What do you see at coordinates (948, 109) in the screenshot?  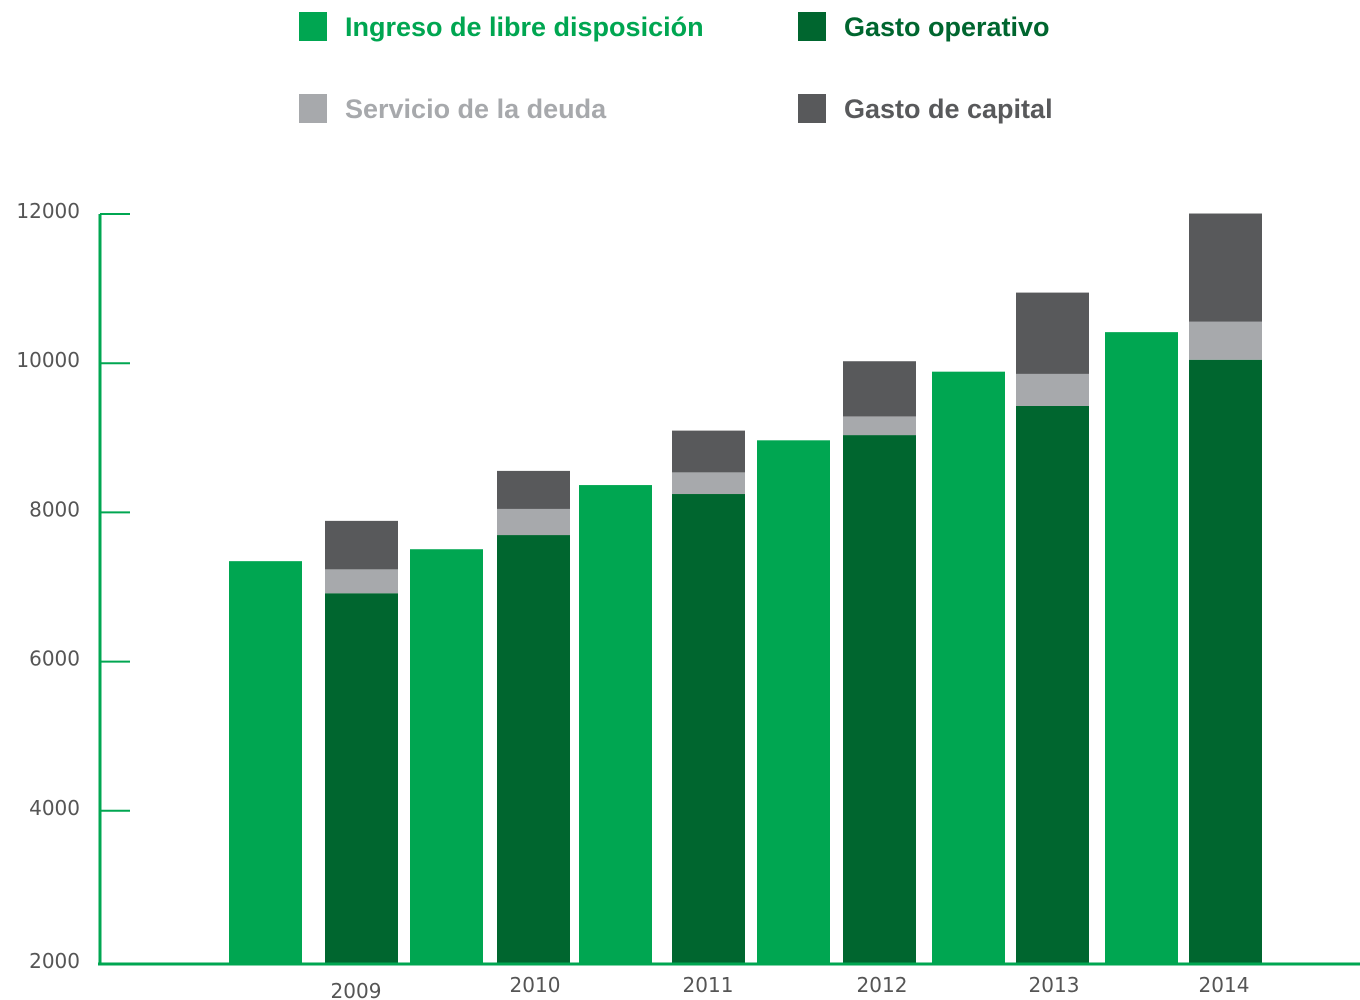 I see `legend-label-gasto_capital: Gasto de capital` at bounding box center [948, 109].